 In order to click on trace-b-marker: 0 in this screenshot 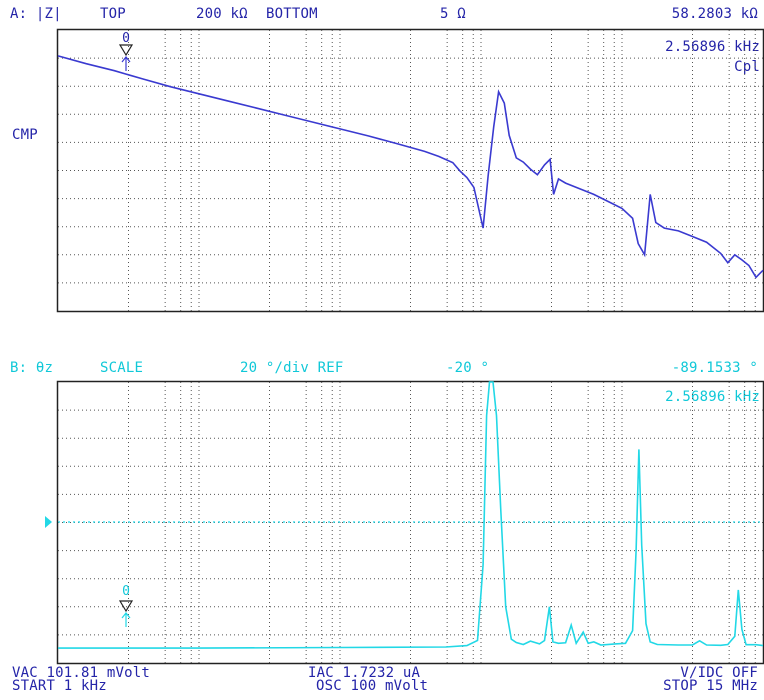, I will do `click(126, 605)`.